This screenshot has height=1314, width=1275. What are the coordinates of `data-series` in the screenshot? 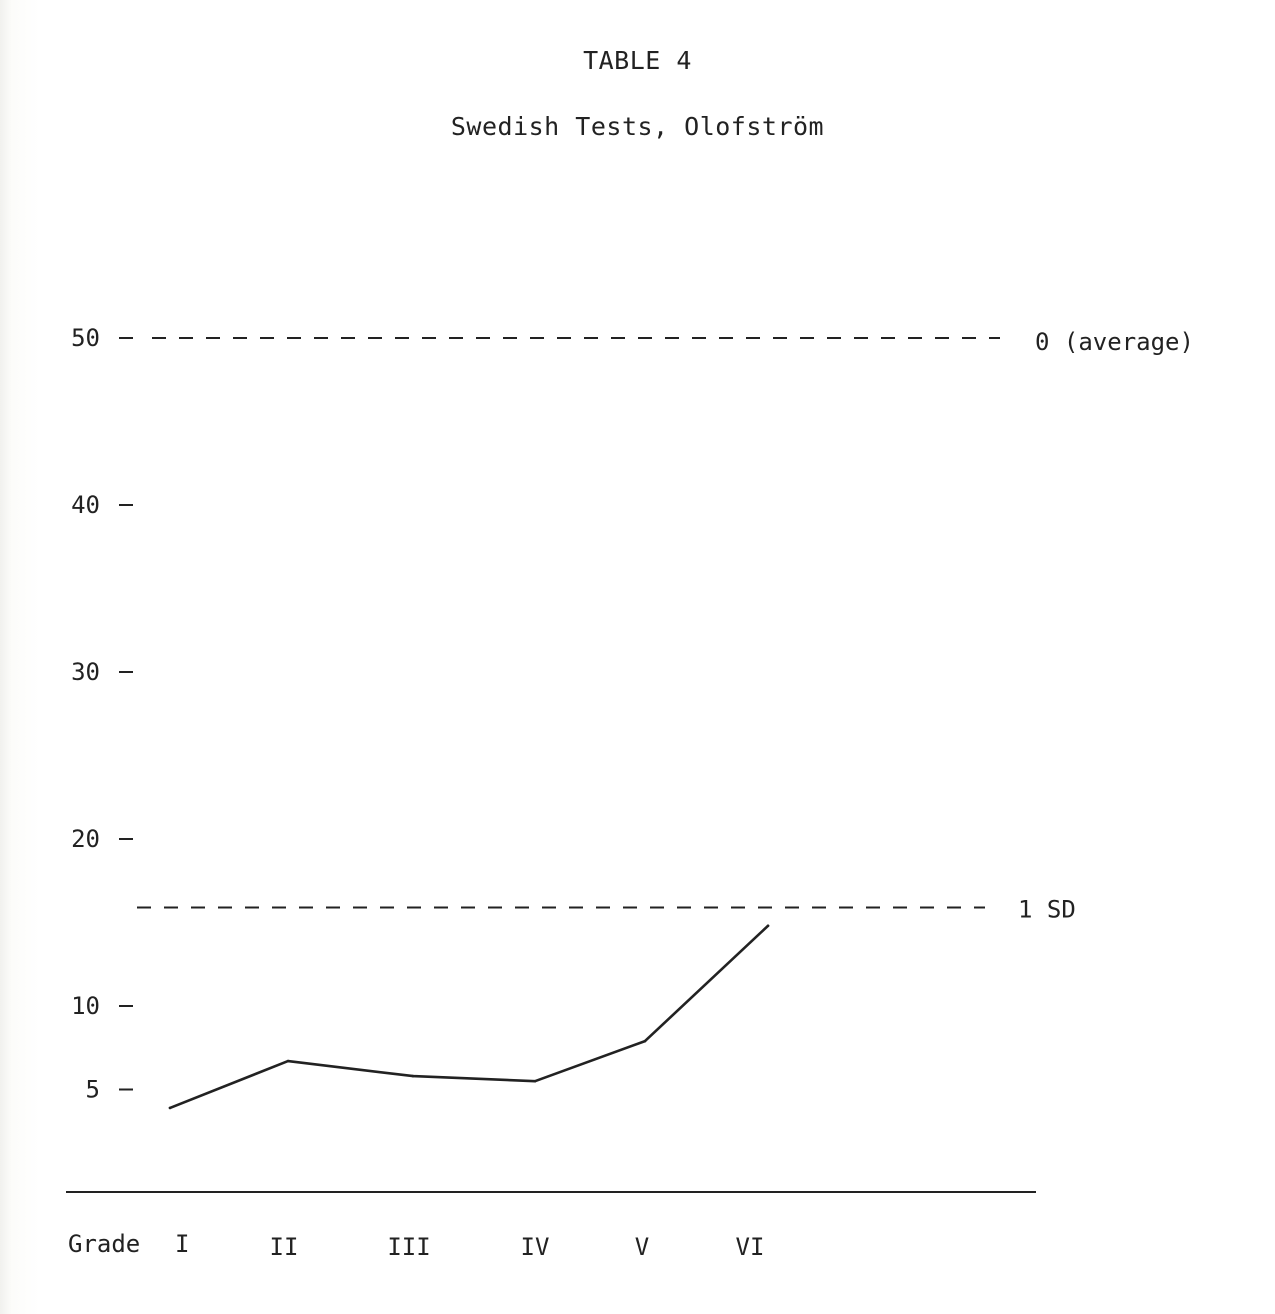 It's located at (469, 1017).